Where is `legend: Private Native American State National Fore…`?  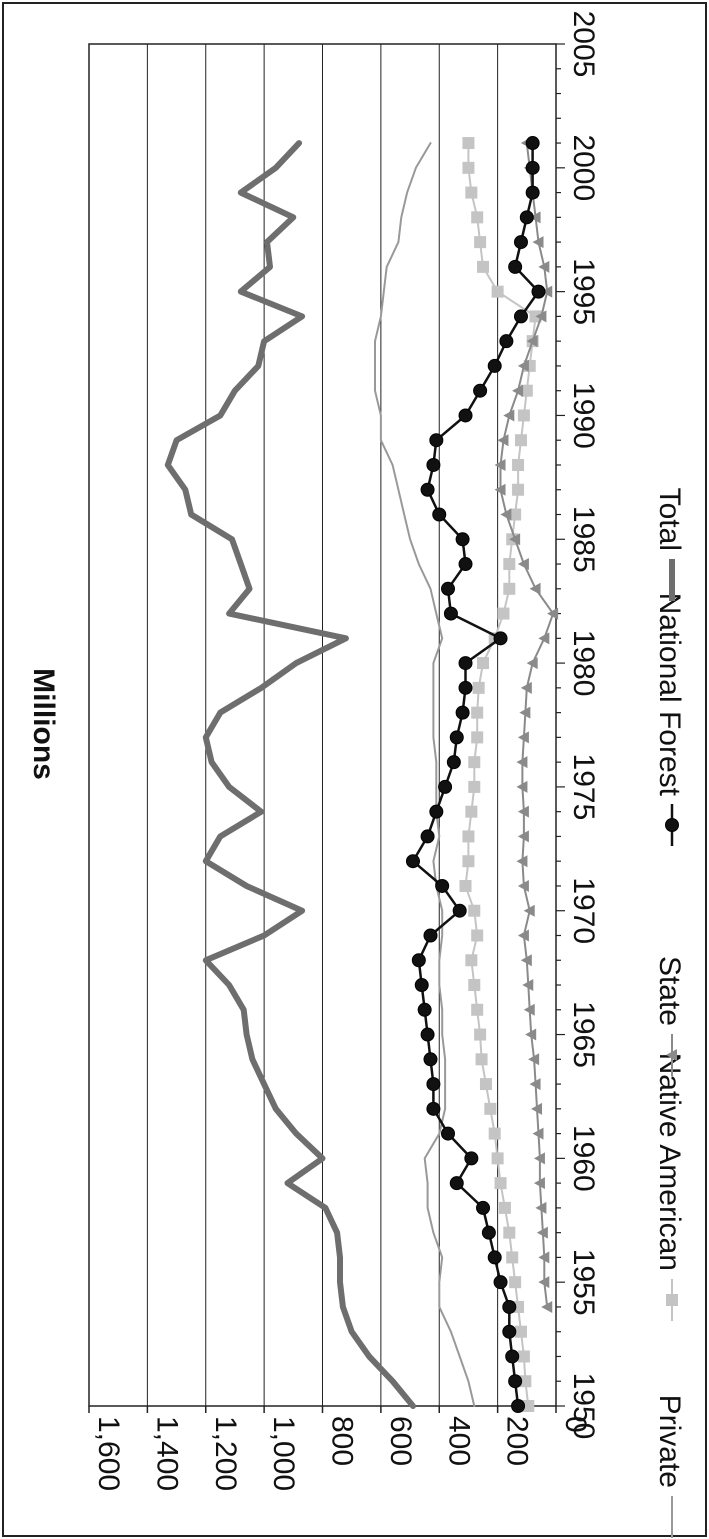 legend: Private Native American State National Fore… is located at coordinates (669, 1013).